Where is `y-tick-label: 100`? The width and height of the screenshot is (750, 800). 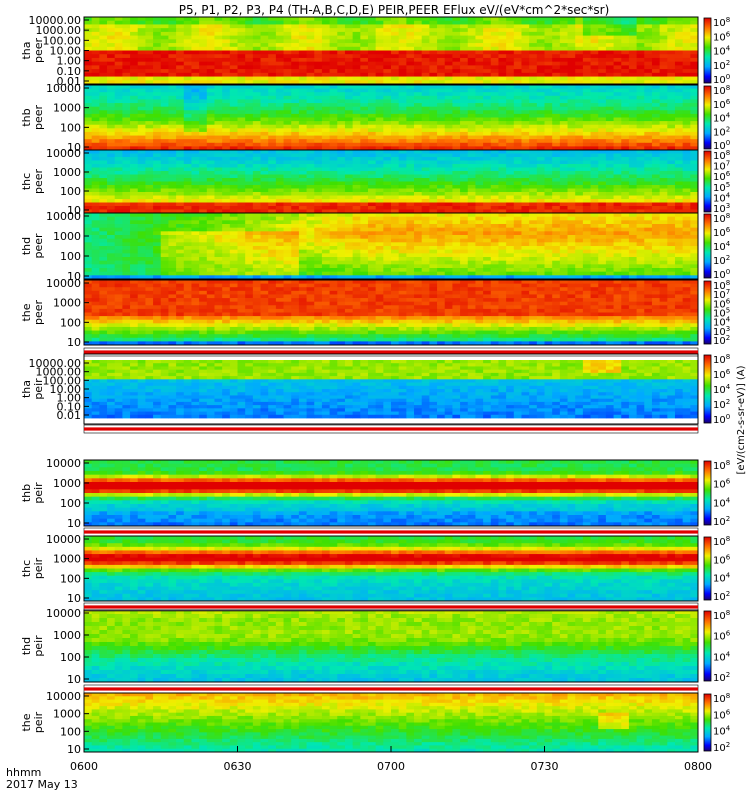
y-tick-label: 100 is located at coordinates (70, 127).